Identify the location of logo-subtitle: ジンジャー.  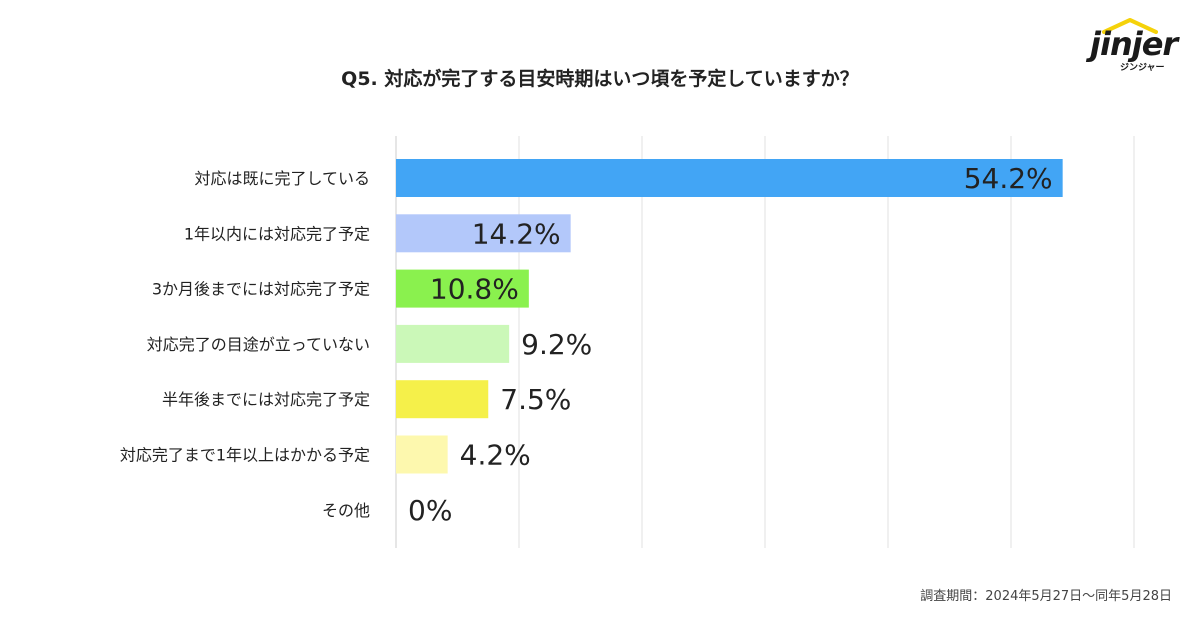
(1142, 68).